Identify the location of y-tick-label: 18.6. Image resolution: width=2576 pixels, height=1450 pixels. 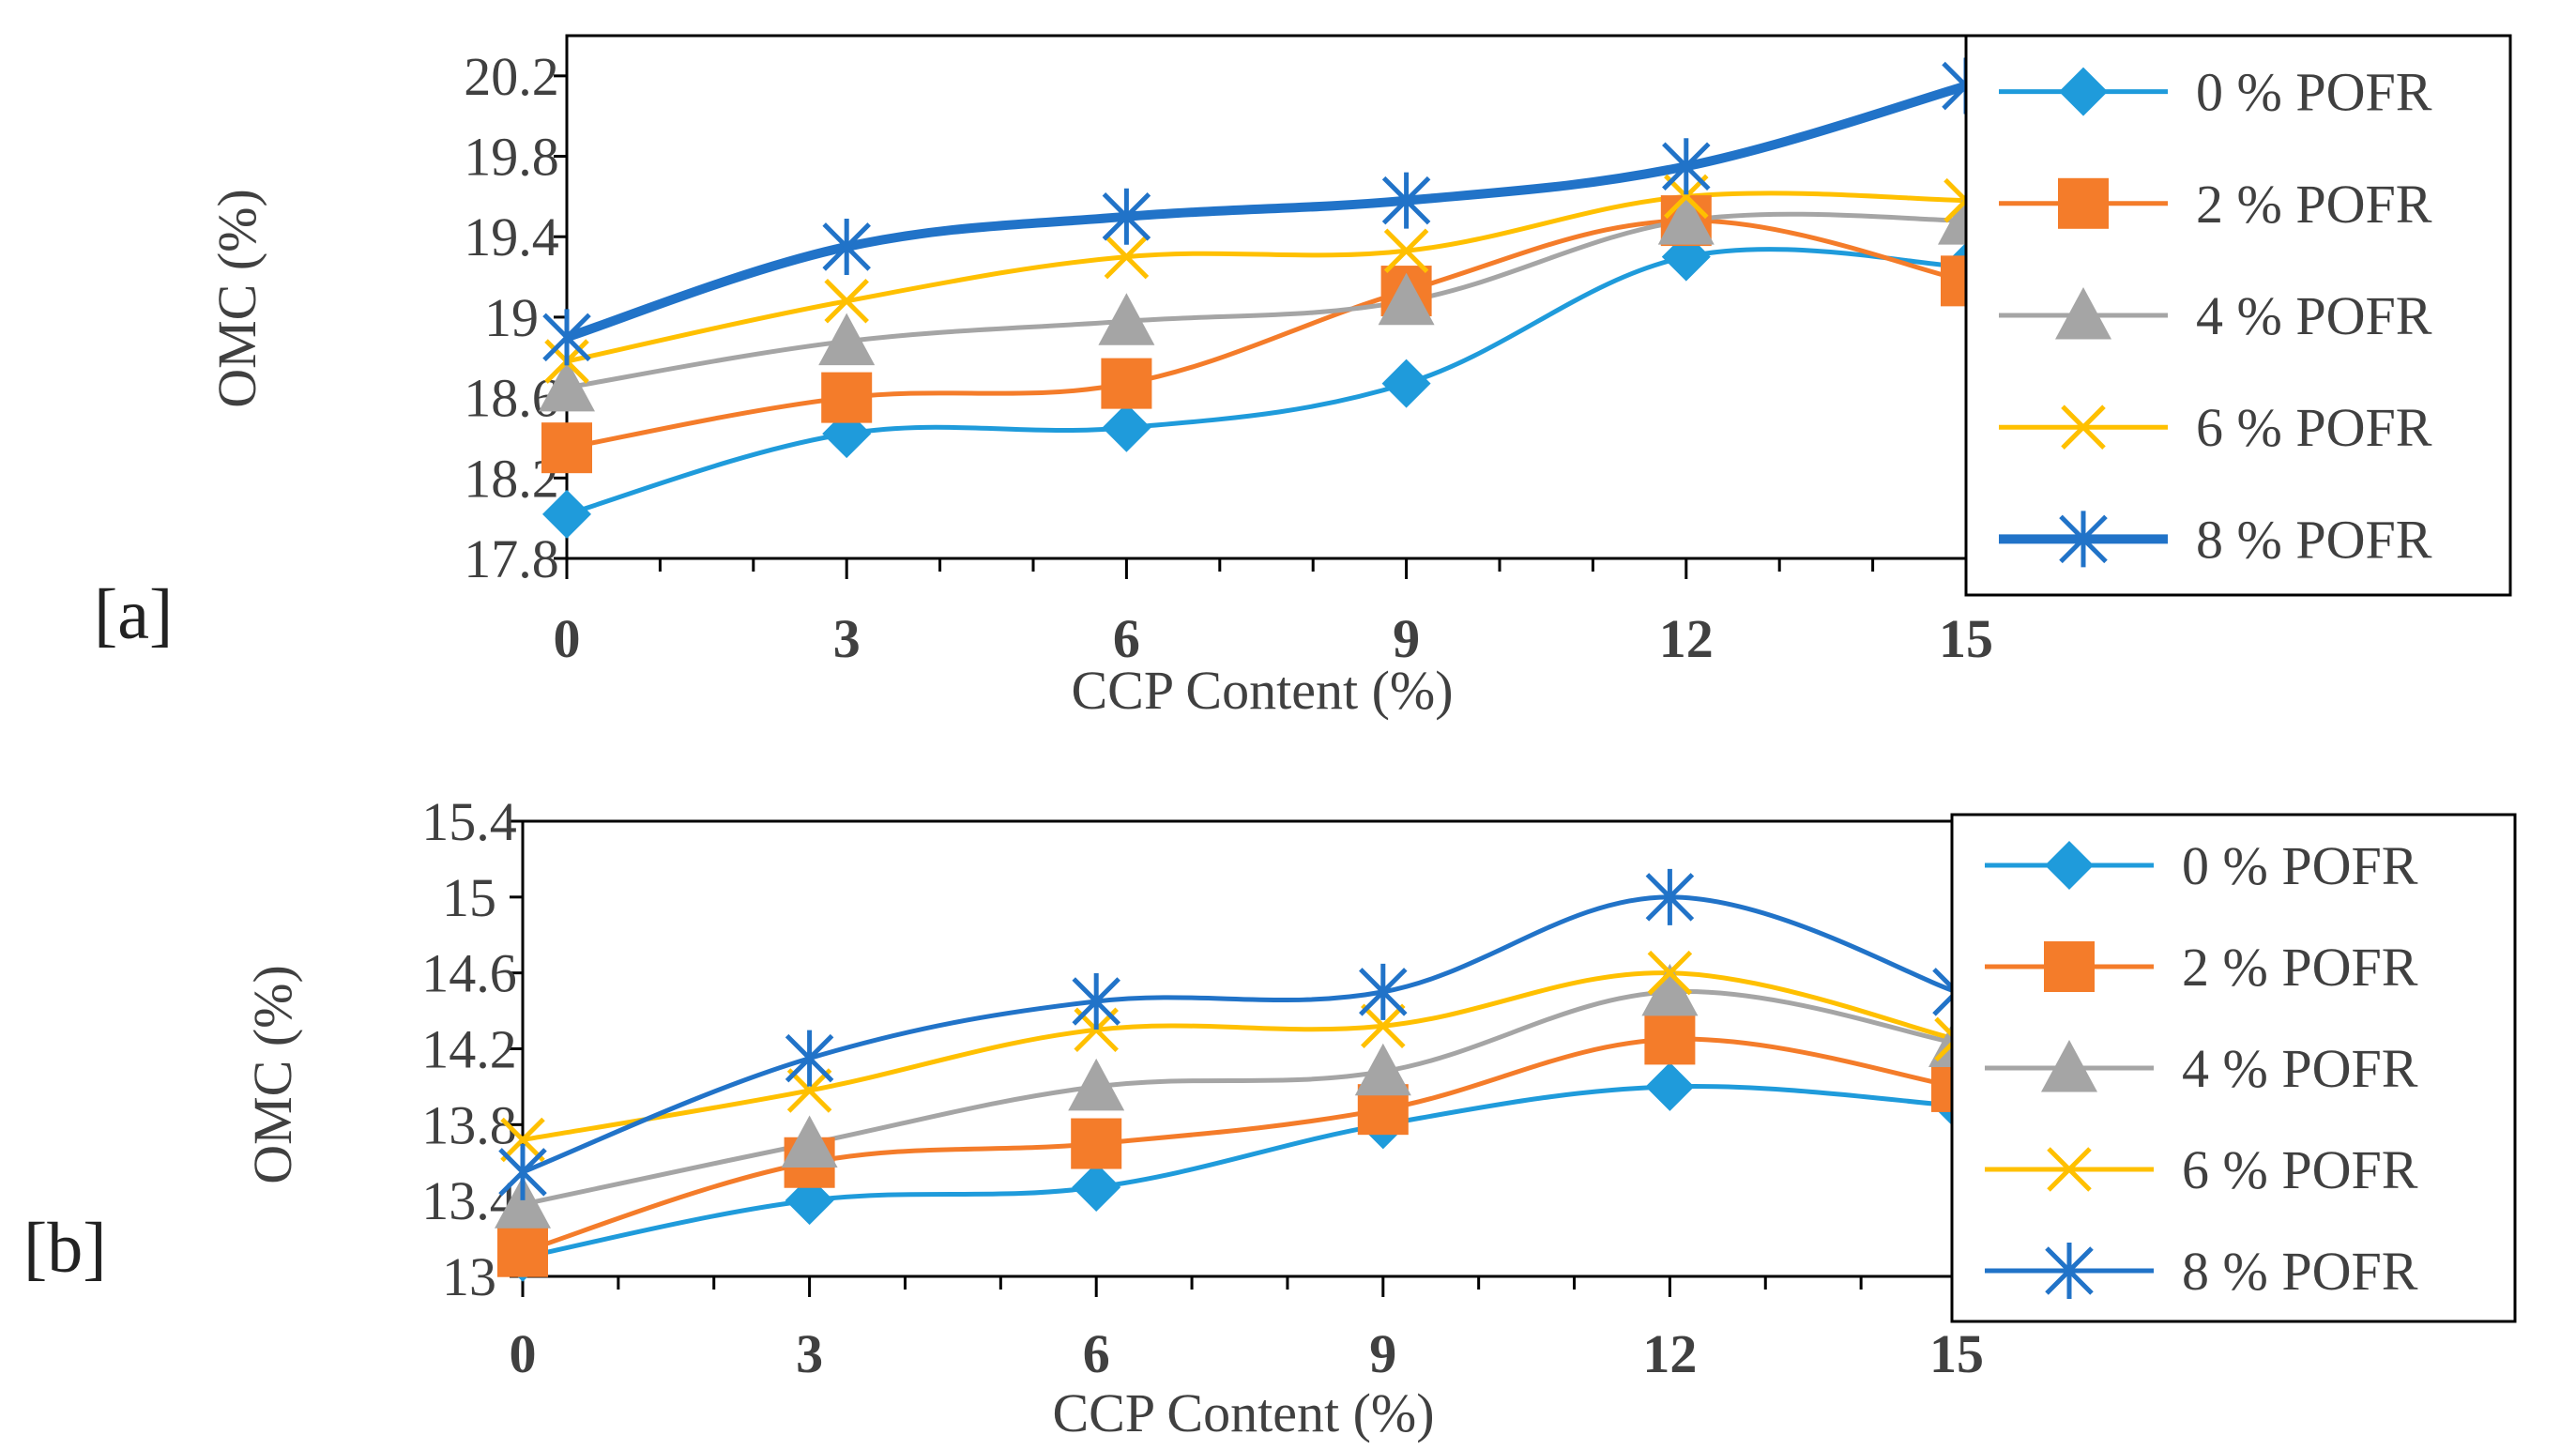
(511, 398).